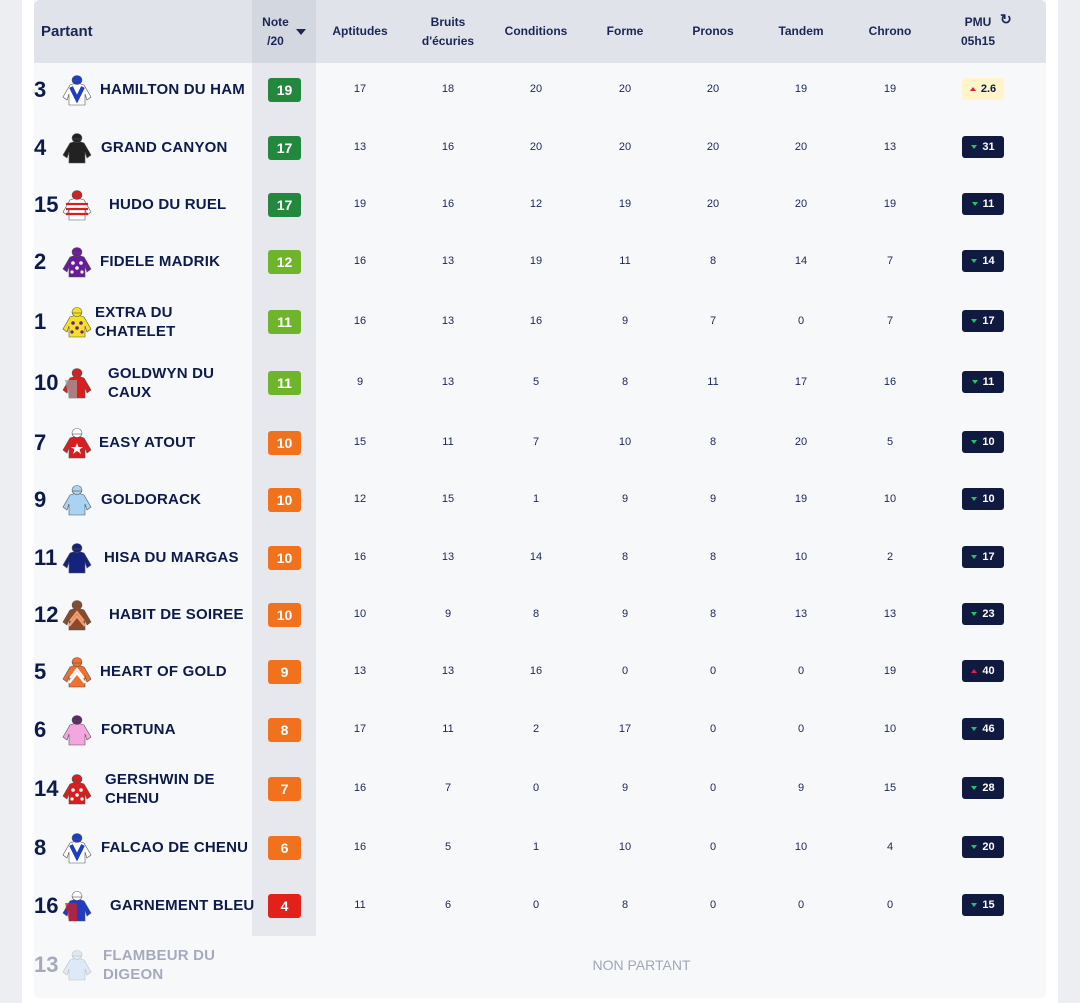 The width and height of the screenshot is (1080, 1003). I want to click on cell-conditions: 5, so click(536, 382).